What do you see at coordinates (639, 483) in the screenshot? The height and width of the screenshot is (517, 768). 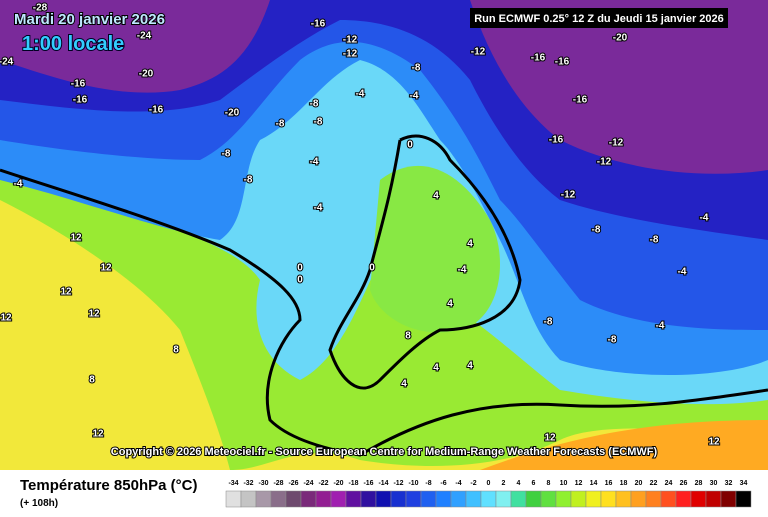 I see `scale-label: 20` at bounding box center [639, 483].